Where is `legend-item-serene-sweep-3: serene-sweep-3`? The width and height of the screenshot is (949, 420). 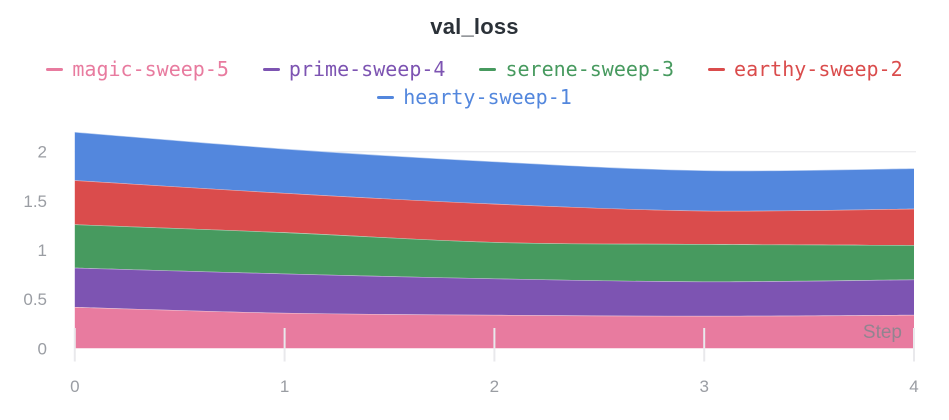
legend-item-serene-sweep-3: serene-sweep-3 is located at coordinates (576, 69).